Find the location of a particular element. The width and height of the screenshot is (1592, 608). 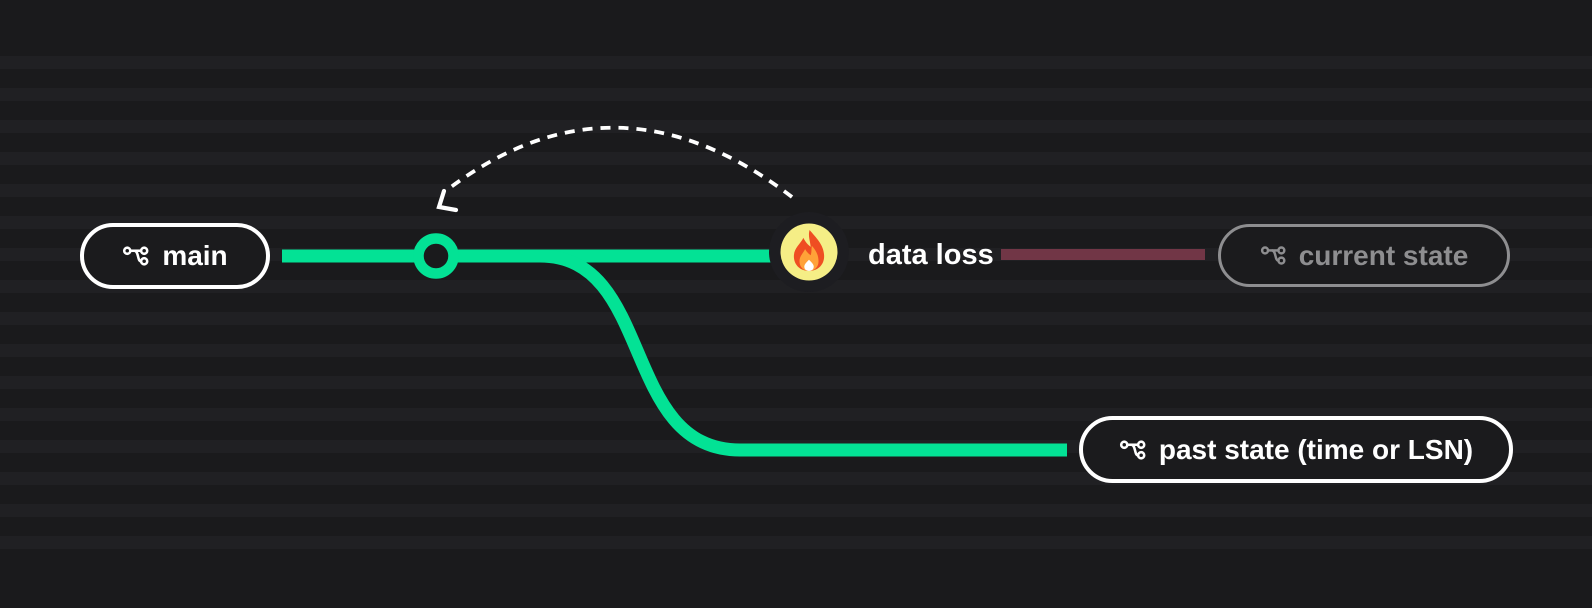

flame-inner is located at coordinates (809, 258).